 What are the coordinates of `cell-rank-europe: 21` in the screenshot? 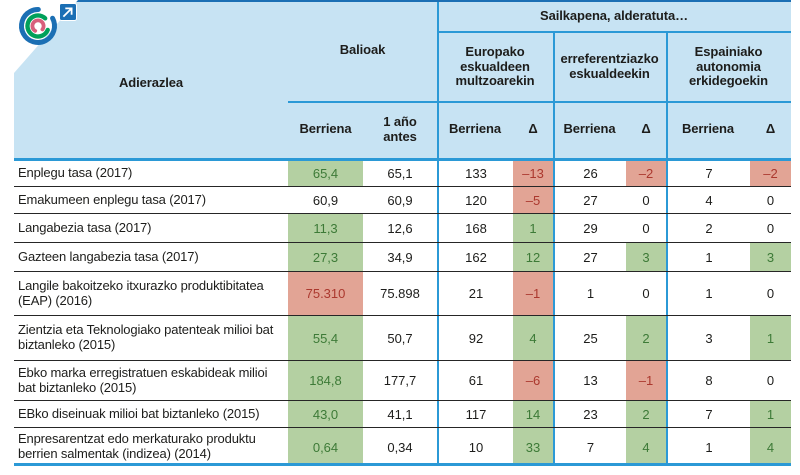 It's located at (475, 293).